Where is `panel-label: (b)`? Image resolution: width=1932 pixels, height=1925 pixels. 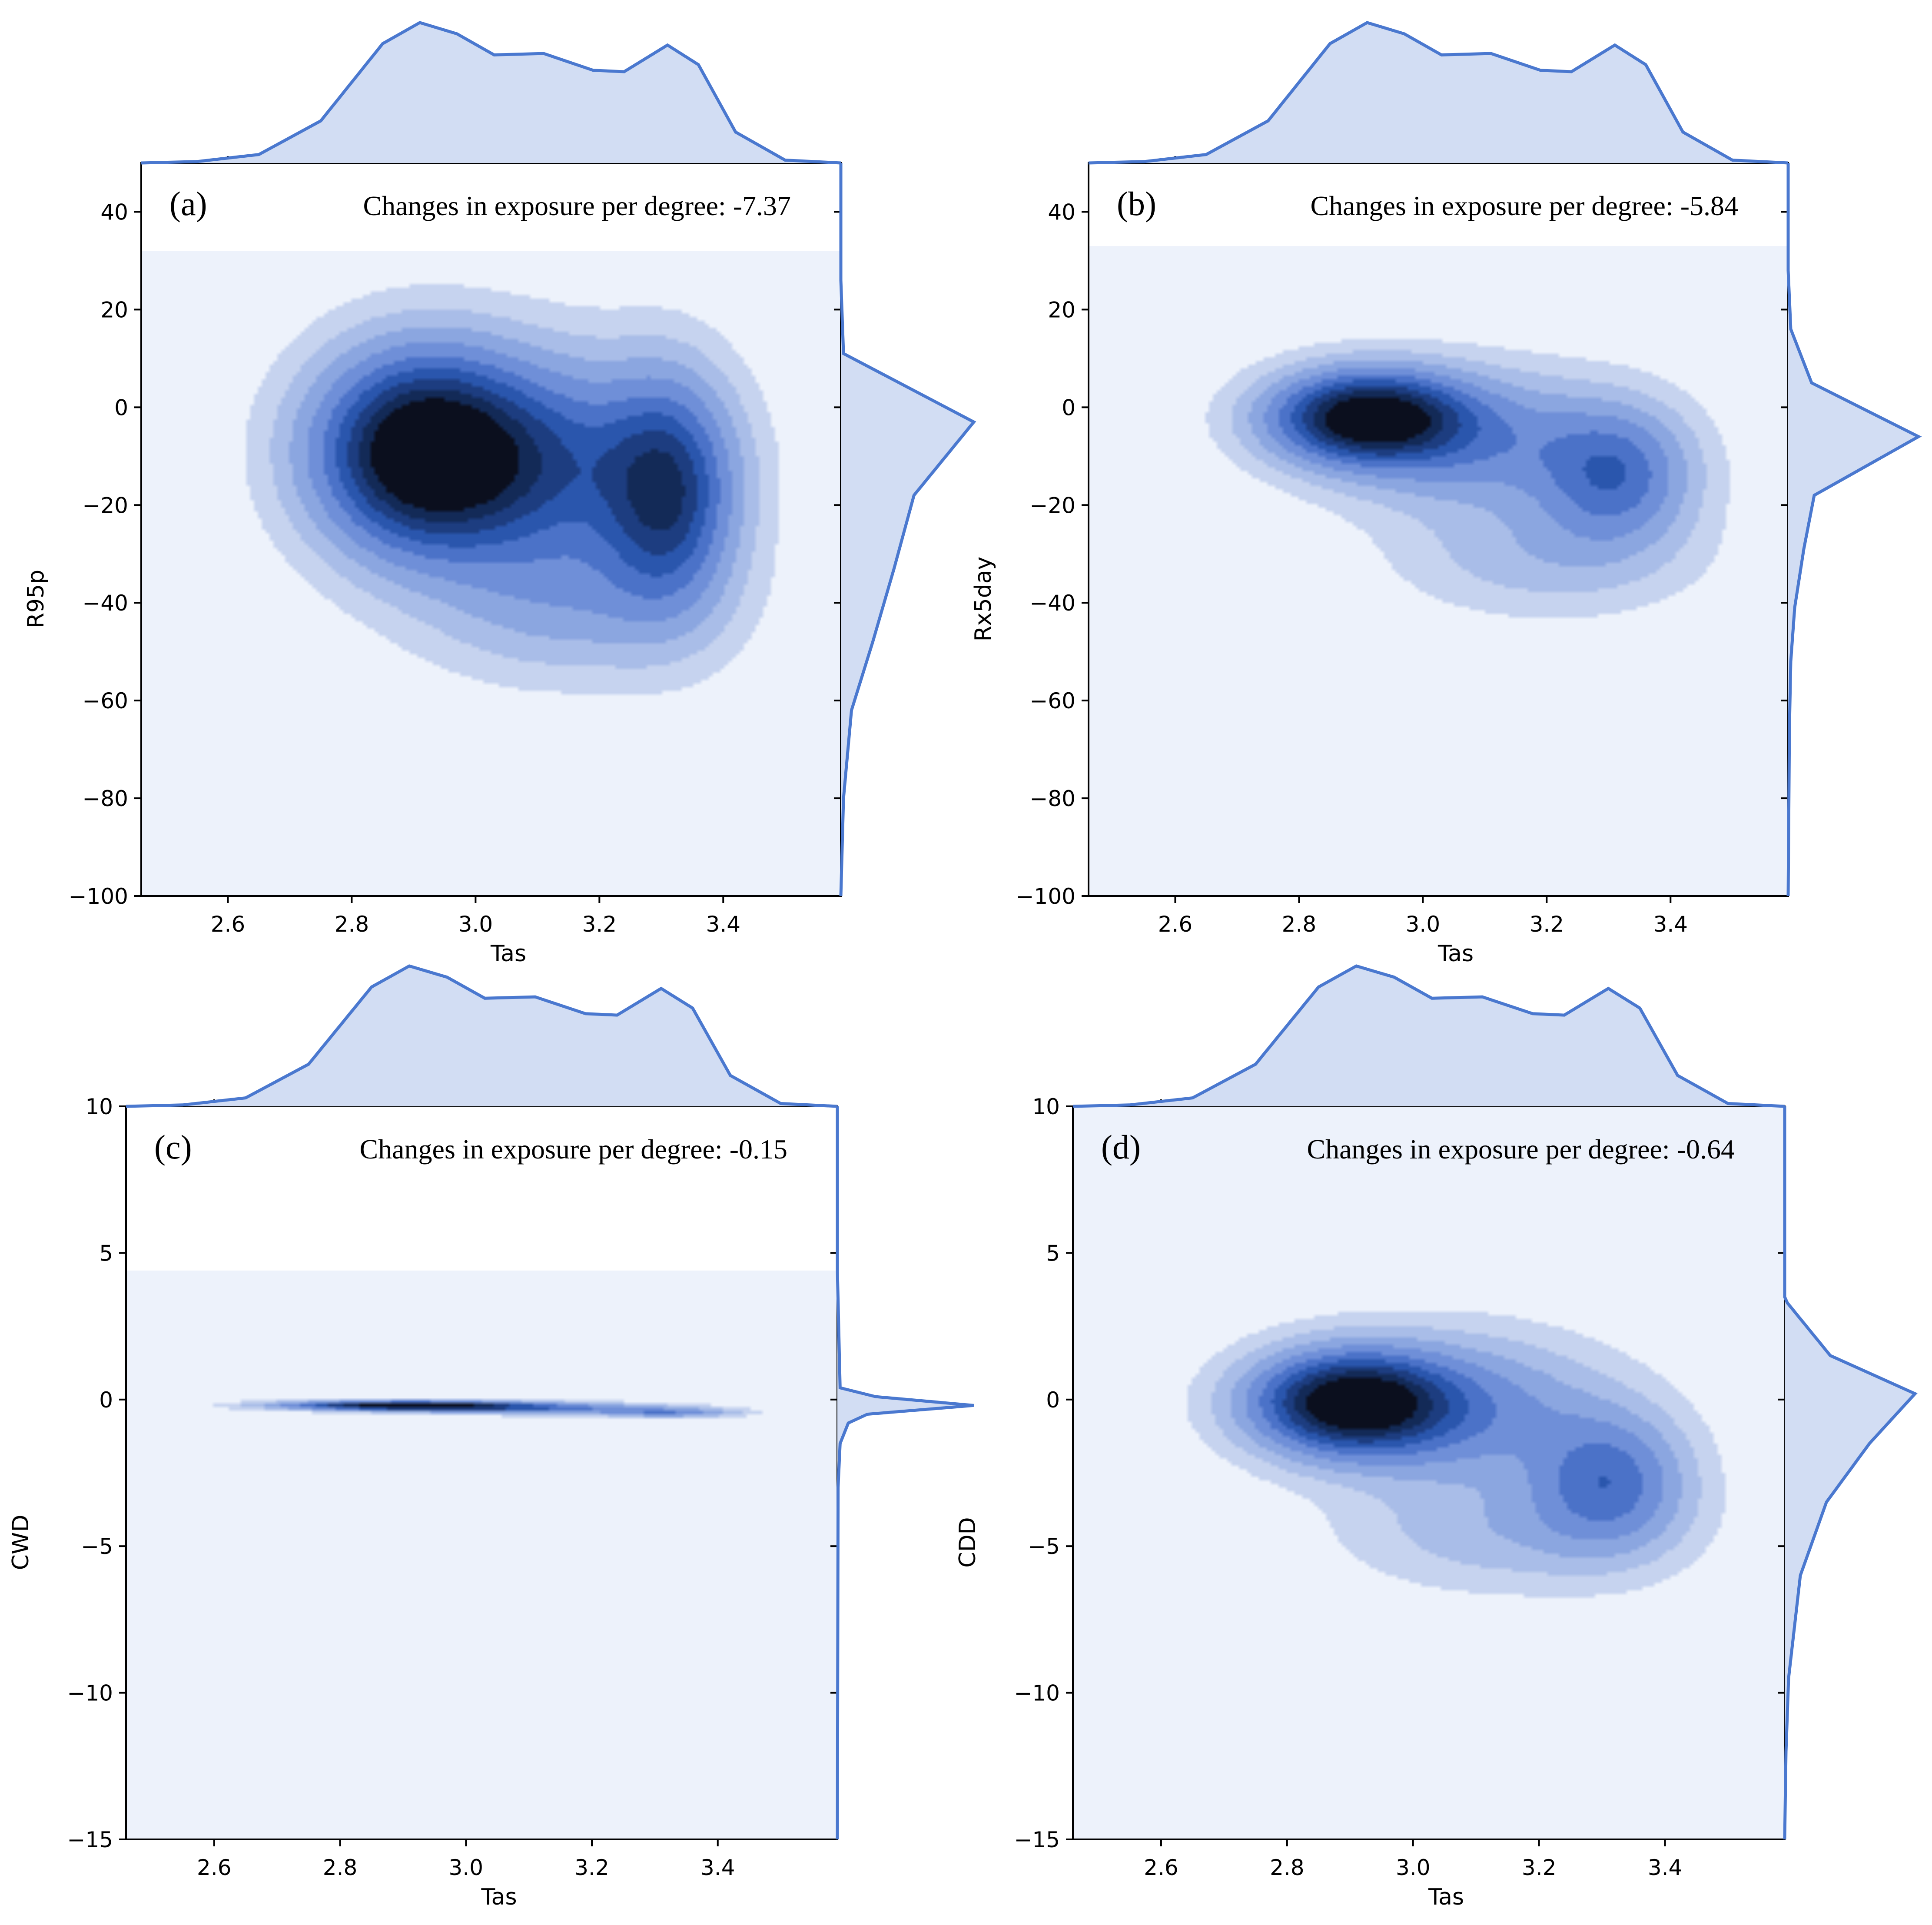 panel-label: (b) is located at coordinates (1136, 203).